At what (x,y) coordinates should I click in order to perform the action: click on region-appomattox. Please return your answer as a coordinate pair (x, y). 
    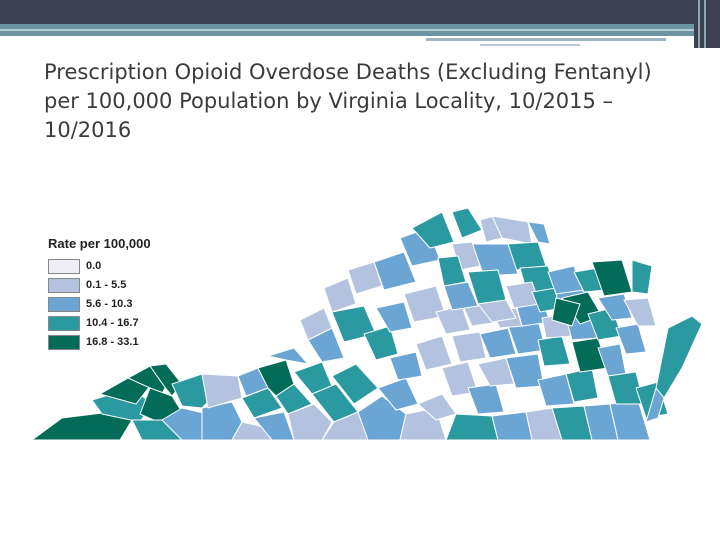
    Looking at the image, I should click on (406, 366).